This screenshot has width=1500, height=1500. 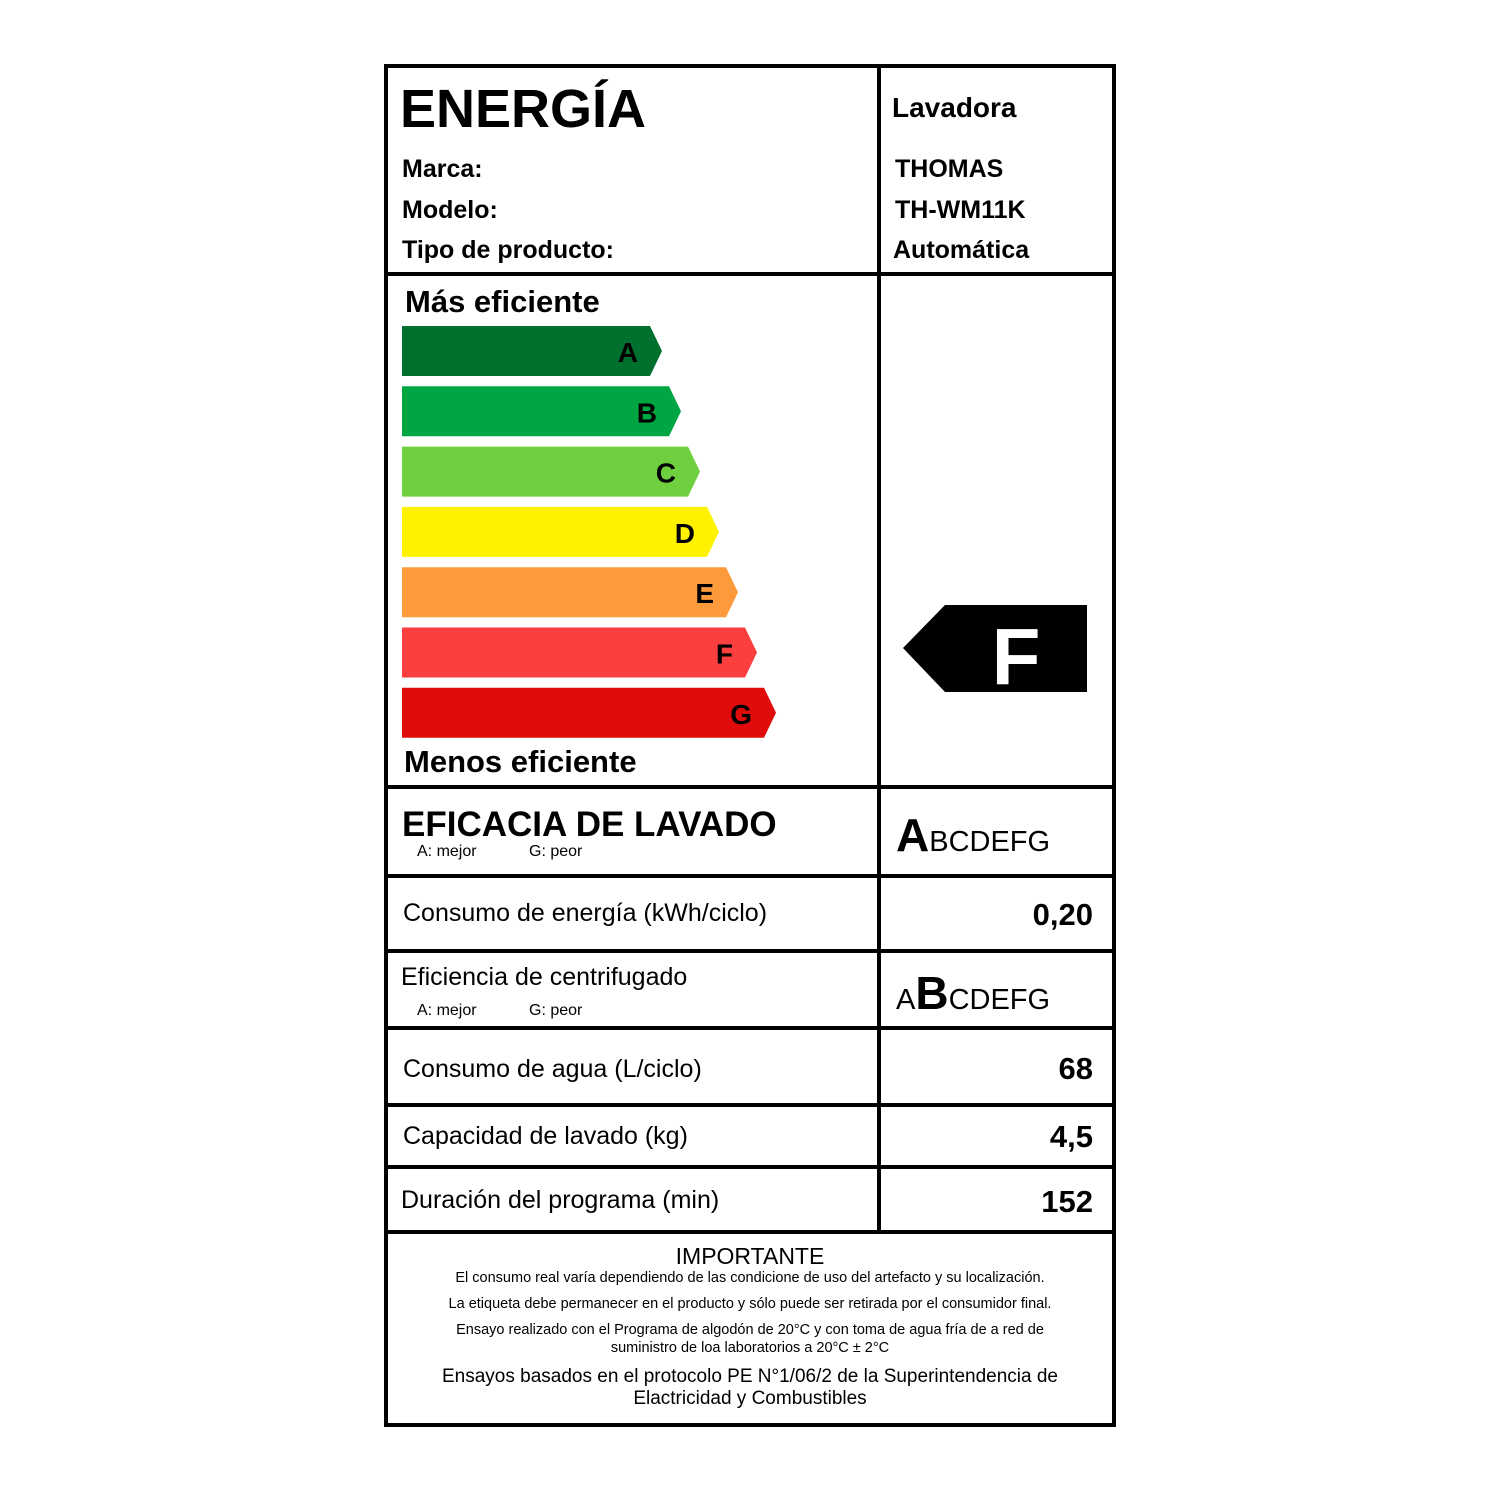 I want to click on column-divider, so click(x=879, y=648).